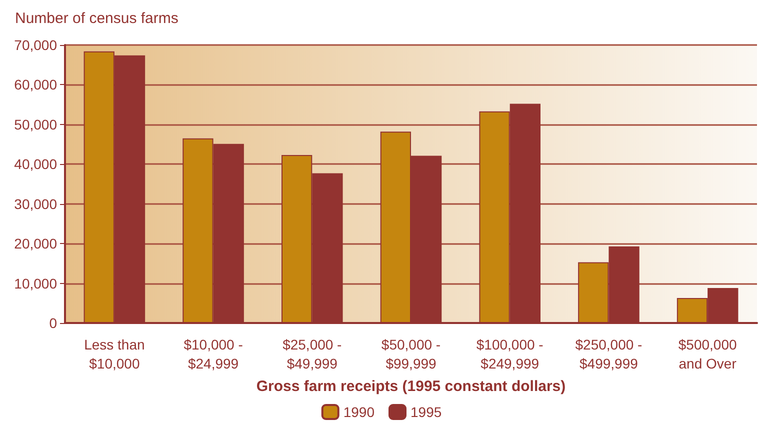 The image size is (763, 425). I want to click on y-tick-label: 20,000, so click(36, 244).